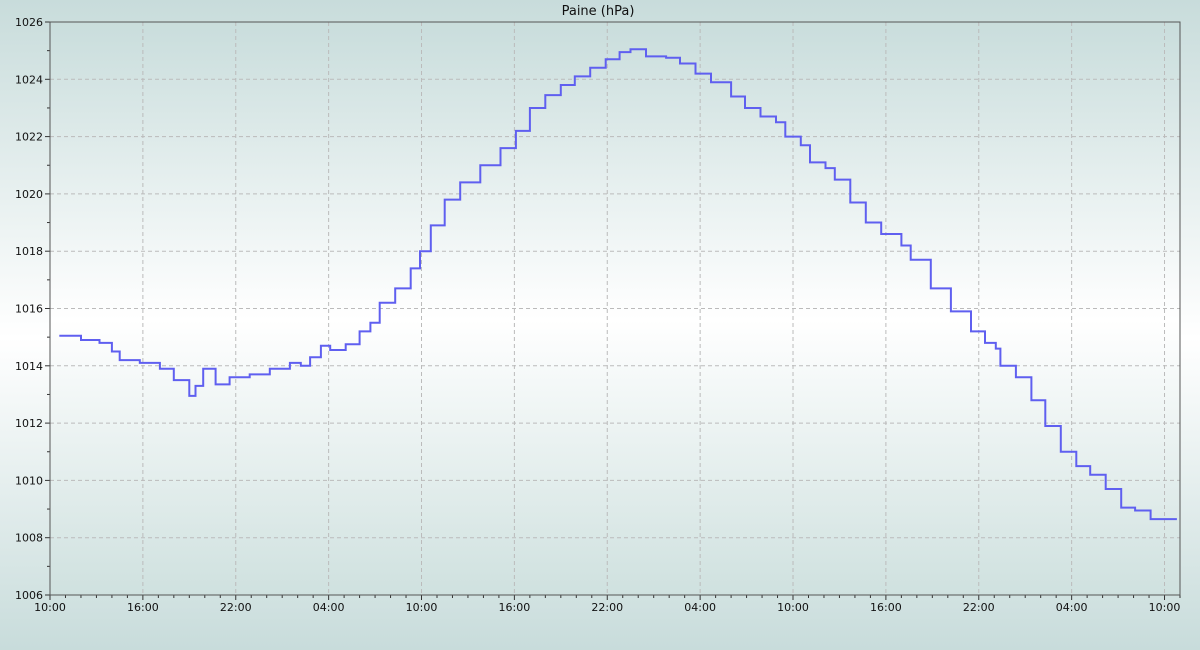 The image size is (1200, 650). I want to click on y-tick-label: 1024, so click(29, 79).